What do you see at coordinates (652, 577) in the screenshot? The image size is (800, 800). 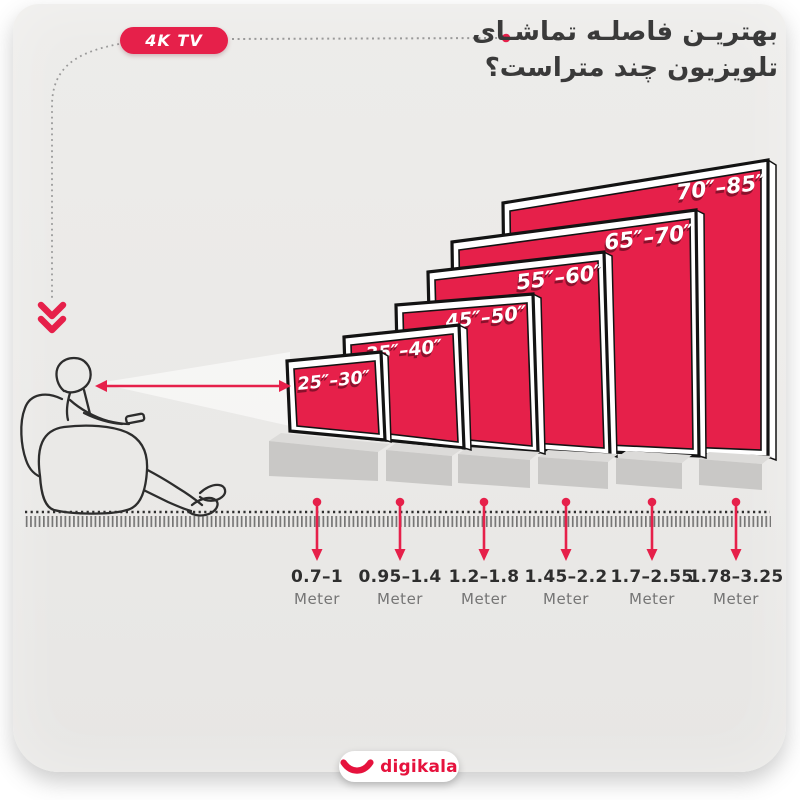 I see `distance-value: 1.7–2.55` at bounding box center [652, 577].